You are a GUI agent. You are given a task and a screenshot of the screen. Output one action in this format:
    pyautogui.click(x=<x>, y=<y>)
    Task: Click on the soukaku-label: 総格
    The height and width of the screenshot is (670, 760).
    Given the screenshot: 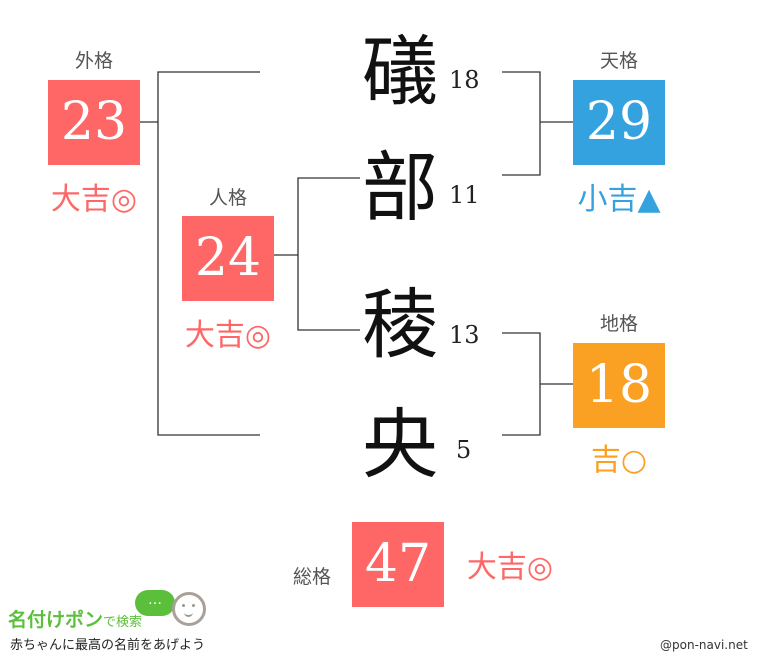 What is the action you would take?
    pyautogui.click(x=311, y=577)
    